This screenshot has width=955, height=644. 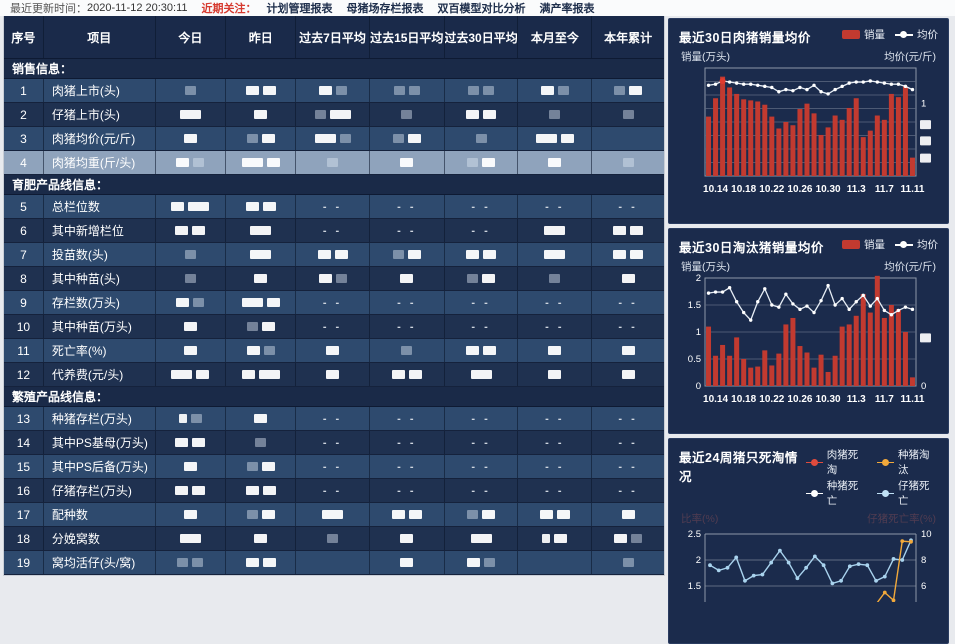 I want to click on table-row: 8 其中种苗(头), so click(x=334, y=279).